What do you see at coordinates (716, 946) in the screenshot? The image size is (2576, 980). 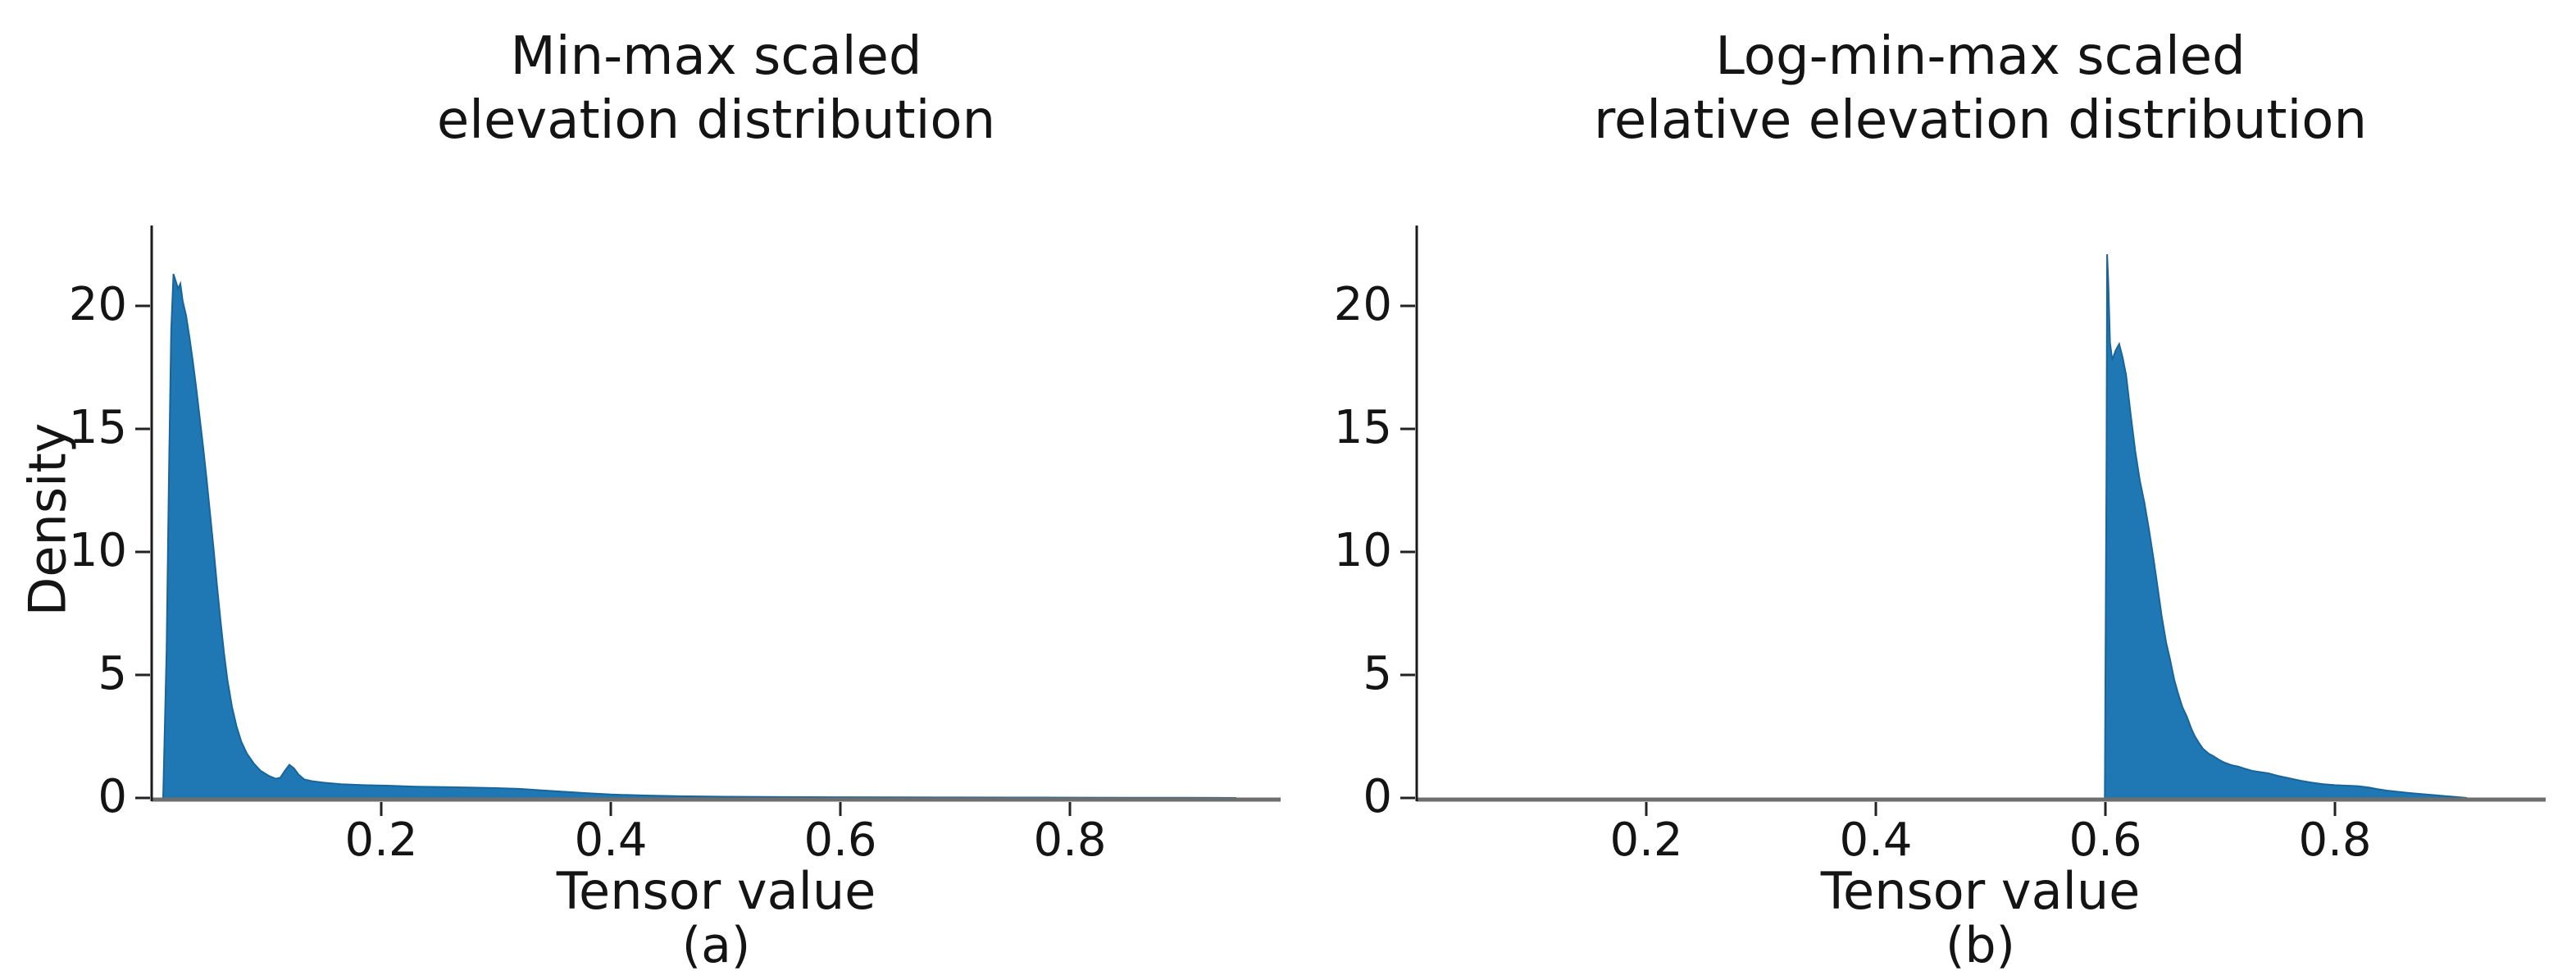 I see `left-subplot-caption: (a)` at bounding box center [716, 946].